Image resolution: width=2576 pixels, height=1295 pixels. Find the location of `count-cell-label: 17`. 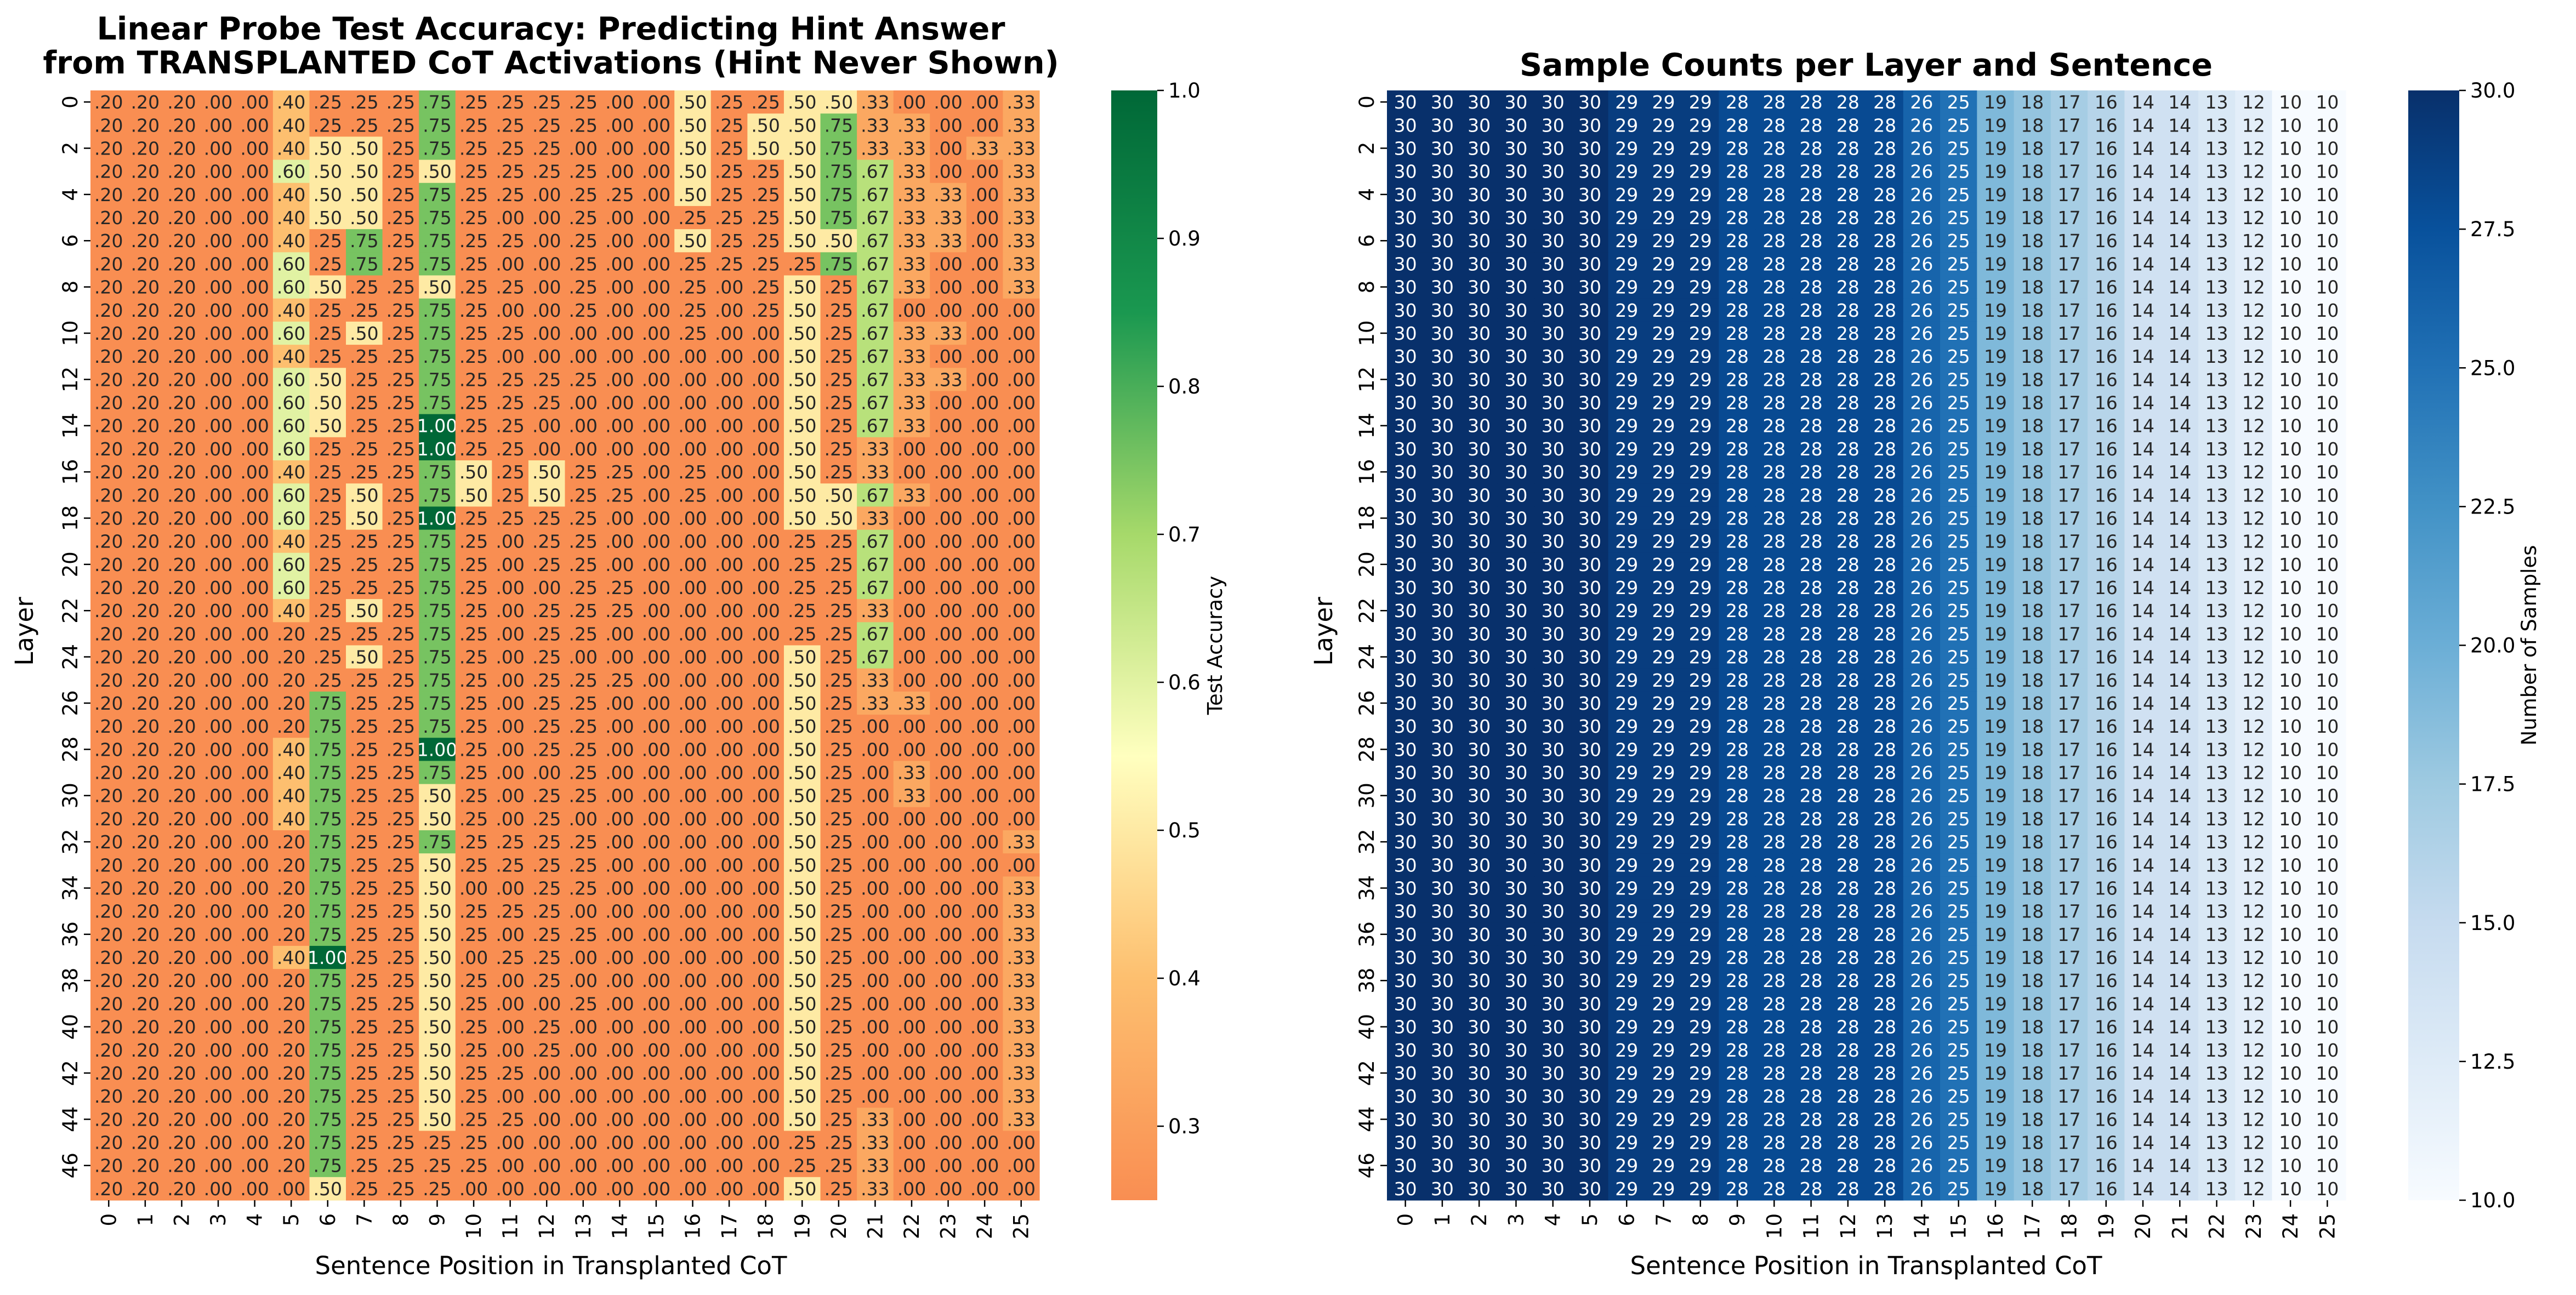

count-cell-label: 17 is located at coordinates (2068, 703).